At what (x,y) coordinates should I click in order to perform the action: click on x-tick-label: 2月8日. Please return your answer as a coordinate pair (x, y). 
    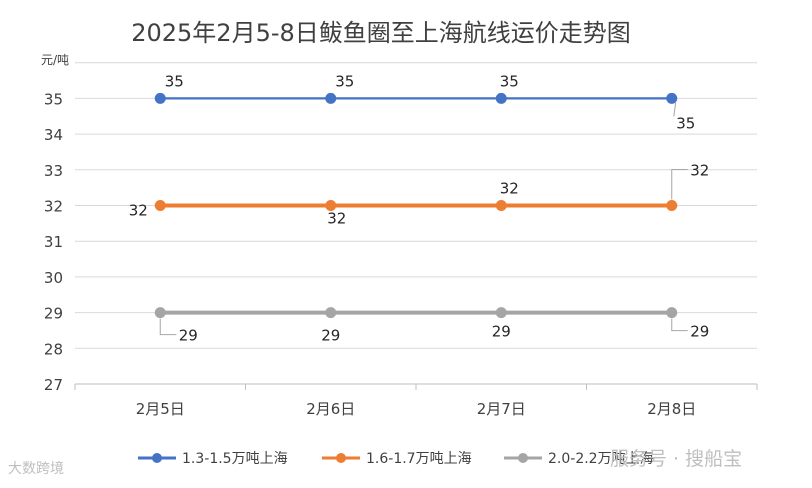
    Looking at the image, I should click on (671, 409).